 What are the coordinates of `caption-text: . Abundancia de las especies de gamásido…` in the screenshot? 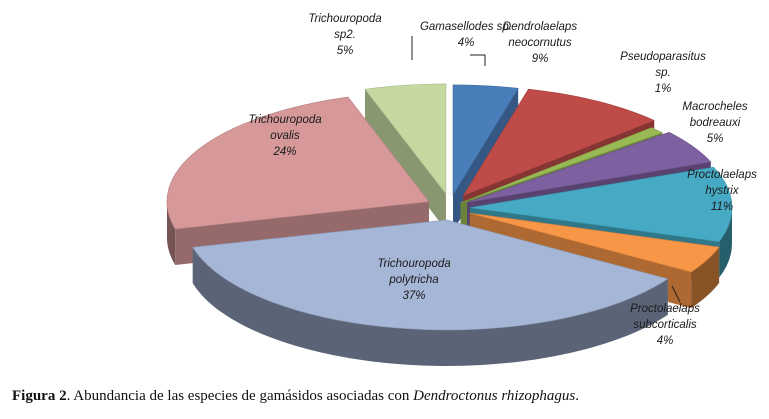 It's located at (240, 396).